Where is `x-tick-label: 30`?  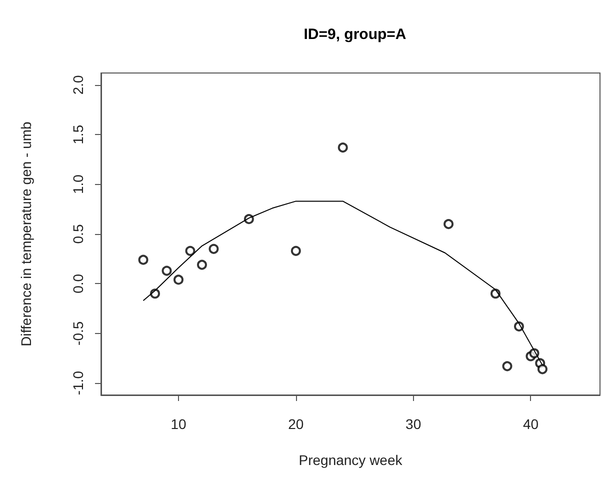 x-tick-label: 30 is located at coordinates (414, 424).